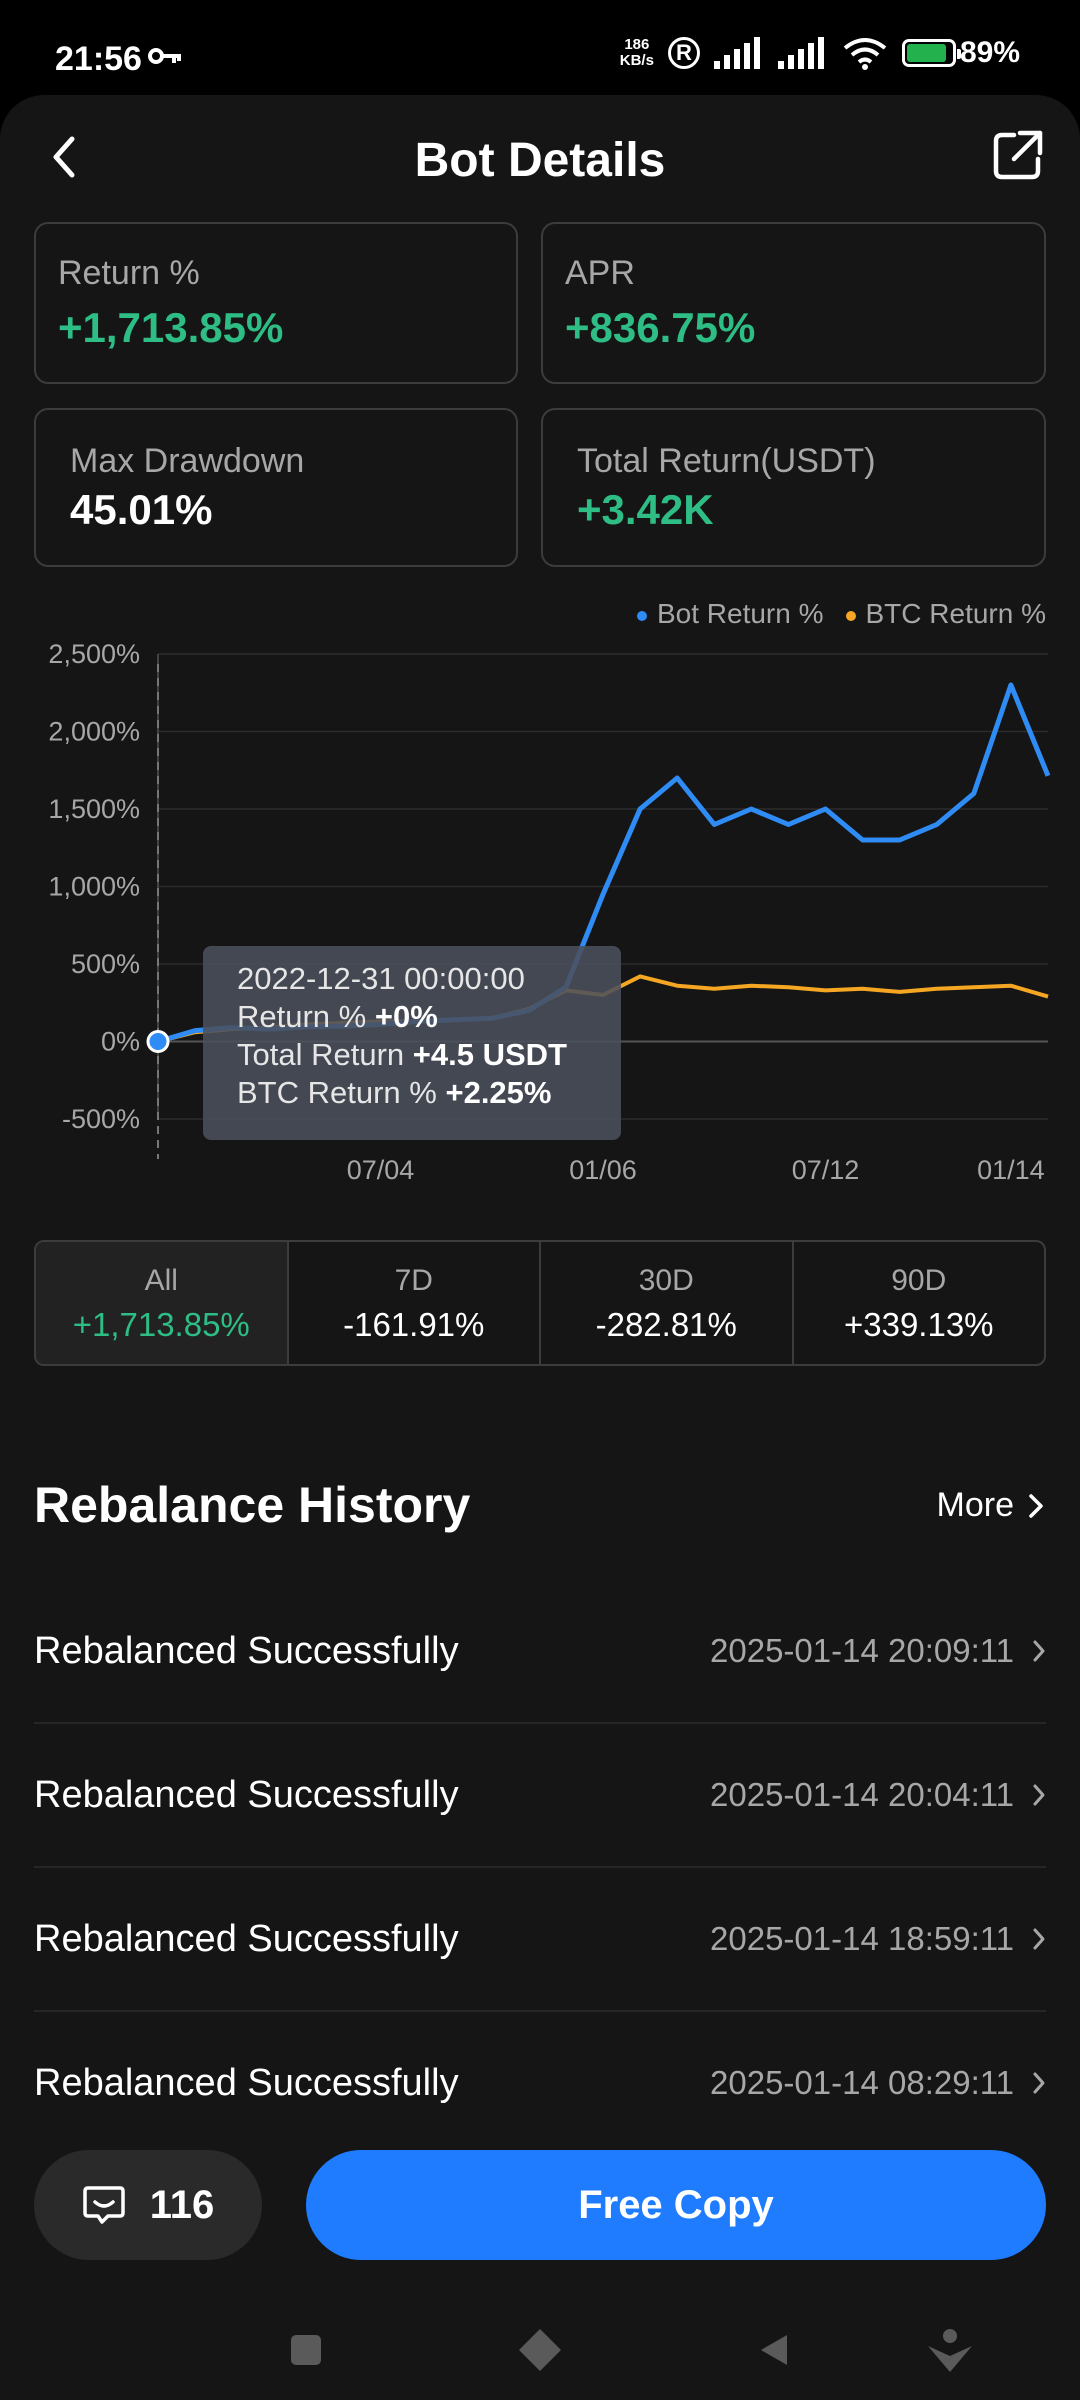 The image size is (1080, 2400). Describe the element at coordinates (636, 60) in the screenshot. I see `network-speed-unit: KB/s` at that location.